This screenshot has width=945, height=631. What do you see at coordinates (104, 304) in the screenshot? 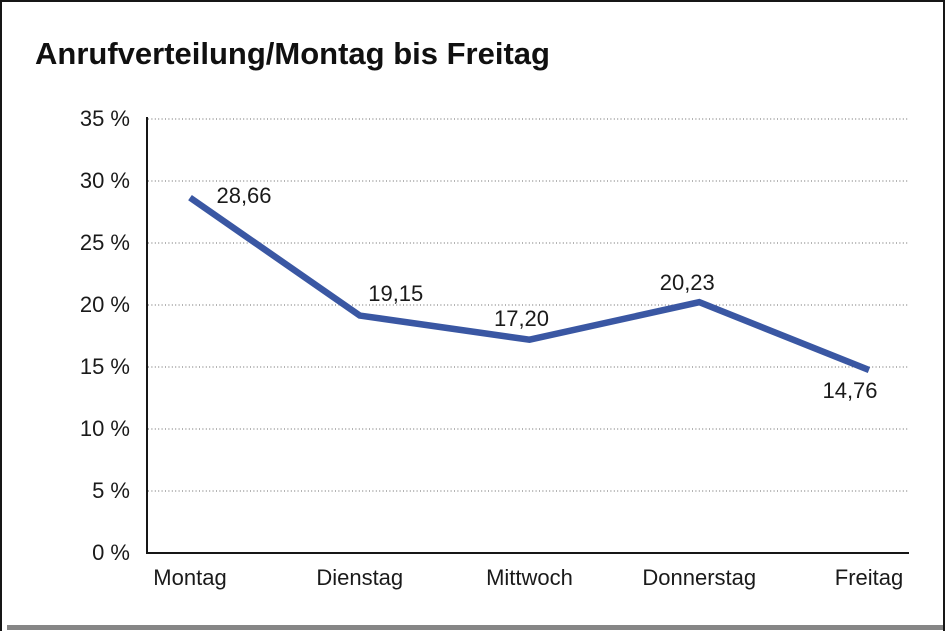
I see `y-axis-label: 20 %` at bounding box center [104, 304].